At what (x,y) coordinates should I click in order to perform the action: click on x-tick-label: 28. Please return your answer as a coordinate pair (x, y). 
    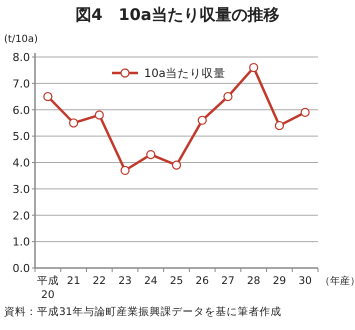
    Looking at the image, I should click on (253, 281).